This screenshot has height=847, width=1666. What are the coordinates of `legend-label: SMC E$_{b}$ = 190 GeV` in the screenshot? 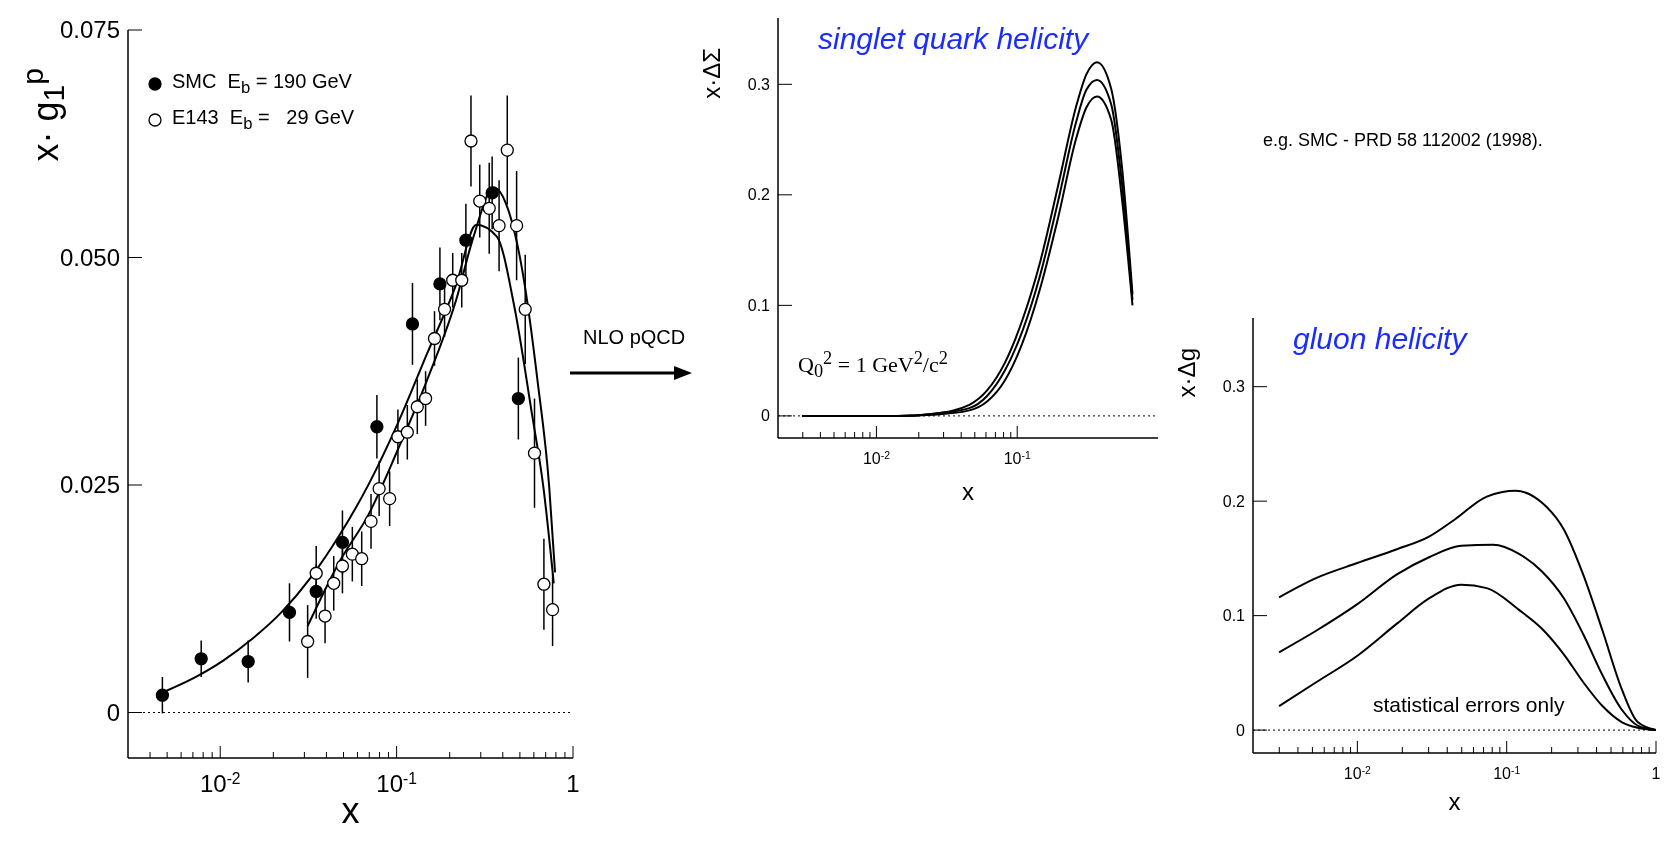 It's located at (262, 84).